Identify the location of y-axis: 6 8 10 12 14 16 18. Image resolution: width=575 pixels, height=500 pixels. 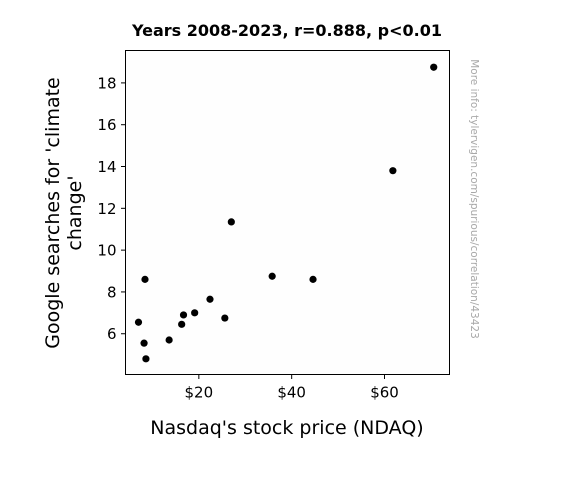
(111, 208).